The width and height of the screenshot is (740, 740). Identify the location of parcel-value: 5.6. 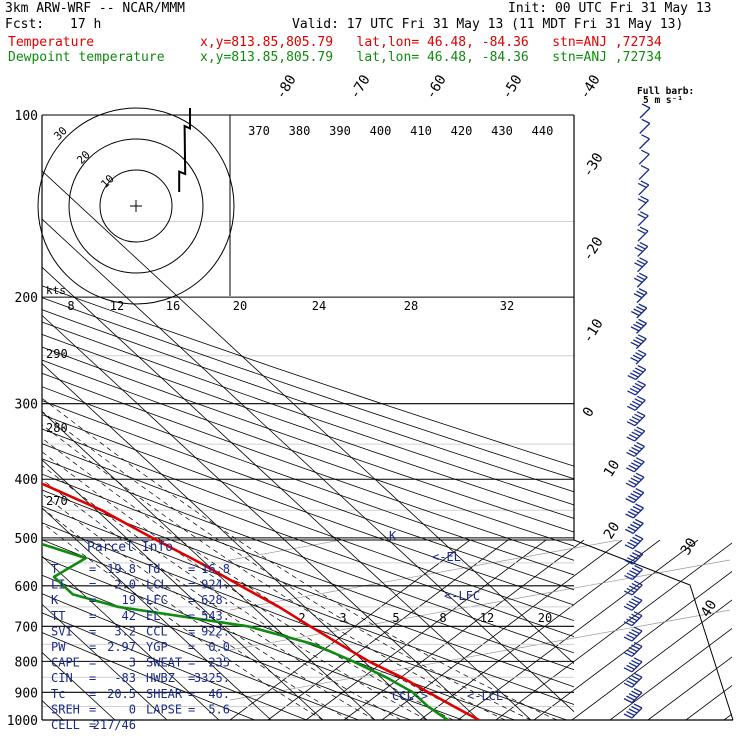
(219, 709).